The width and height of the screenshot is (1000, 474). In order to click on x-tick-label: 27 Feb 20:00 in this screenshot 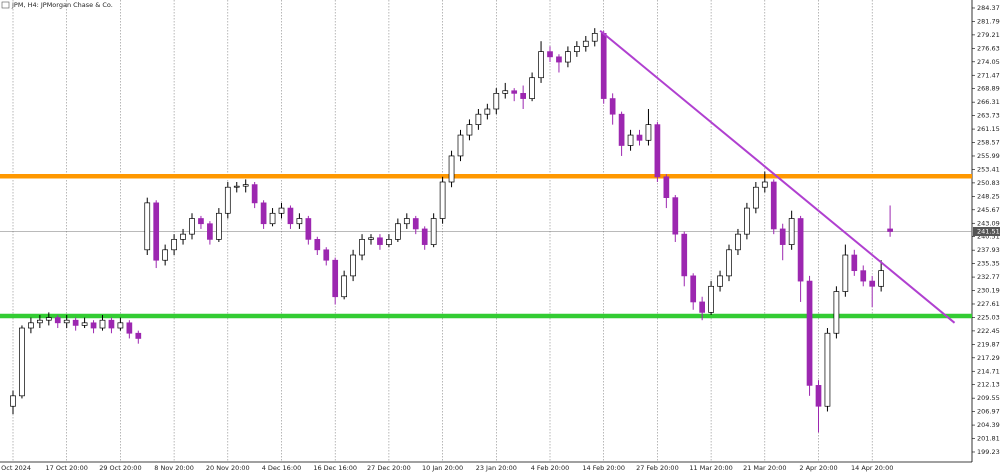, I will do `click(657, 468)`.